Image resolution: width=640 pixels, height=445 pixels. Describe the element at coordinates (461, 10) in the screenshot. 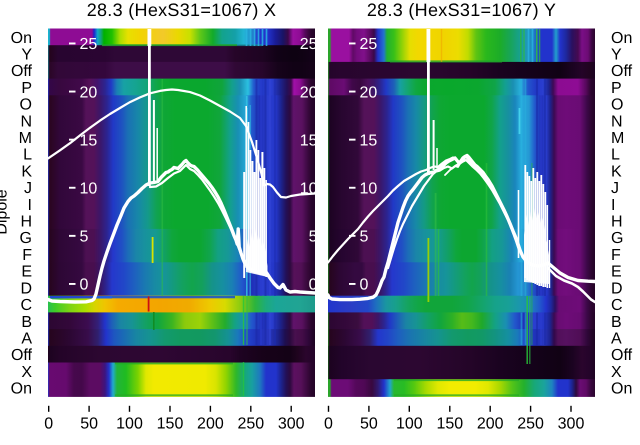

I see `svg-text: 28.3 (HexS31=1067) Y` at that location.